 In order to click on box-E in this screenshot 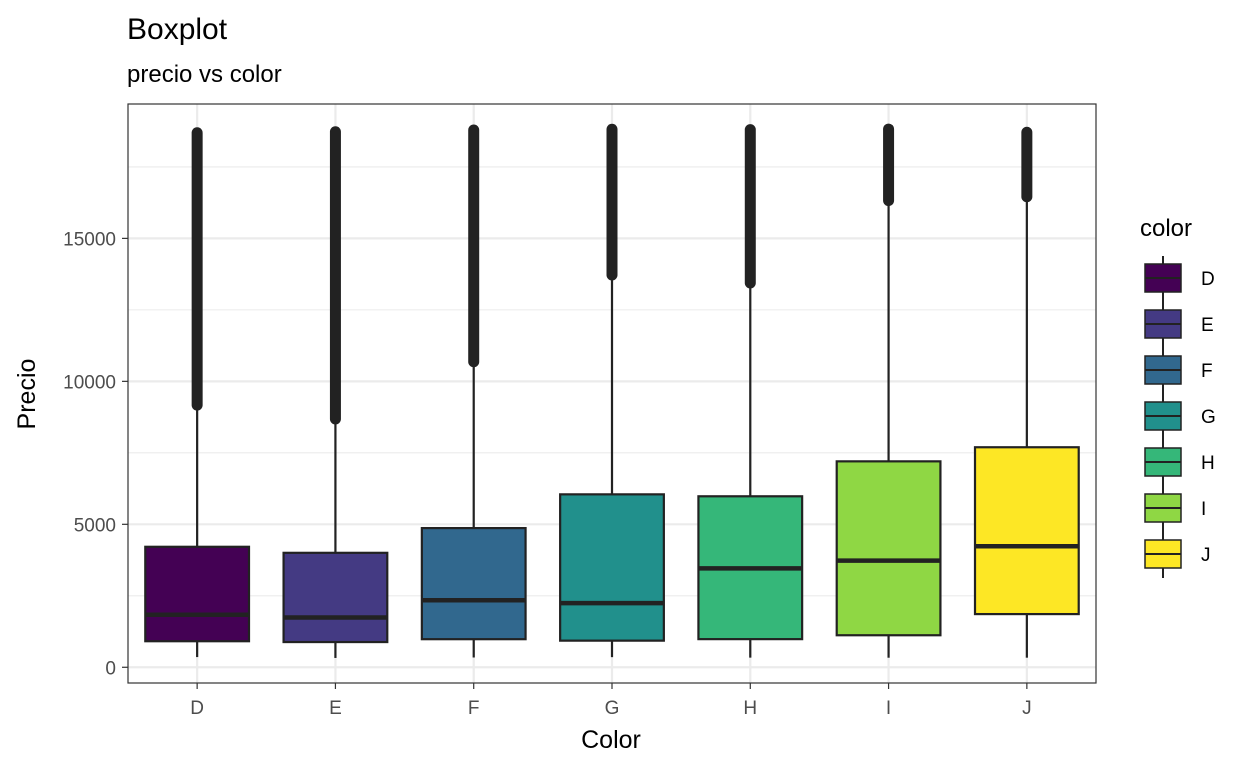, I will do `click(335, 392)`.